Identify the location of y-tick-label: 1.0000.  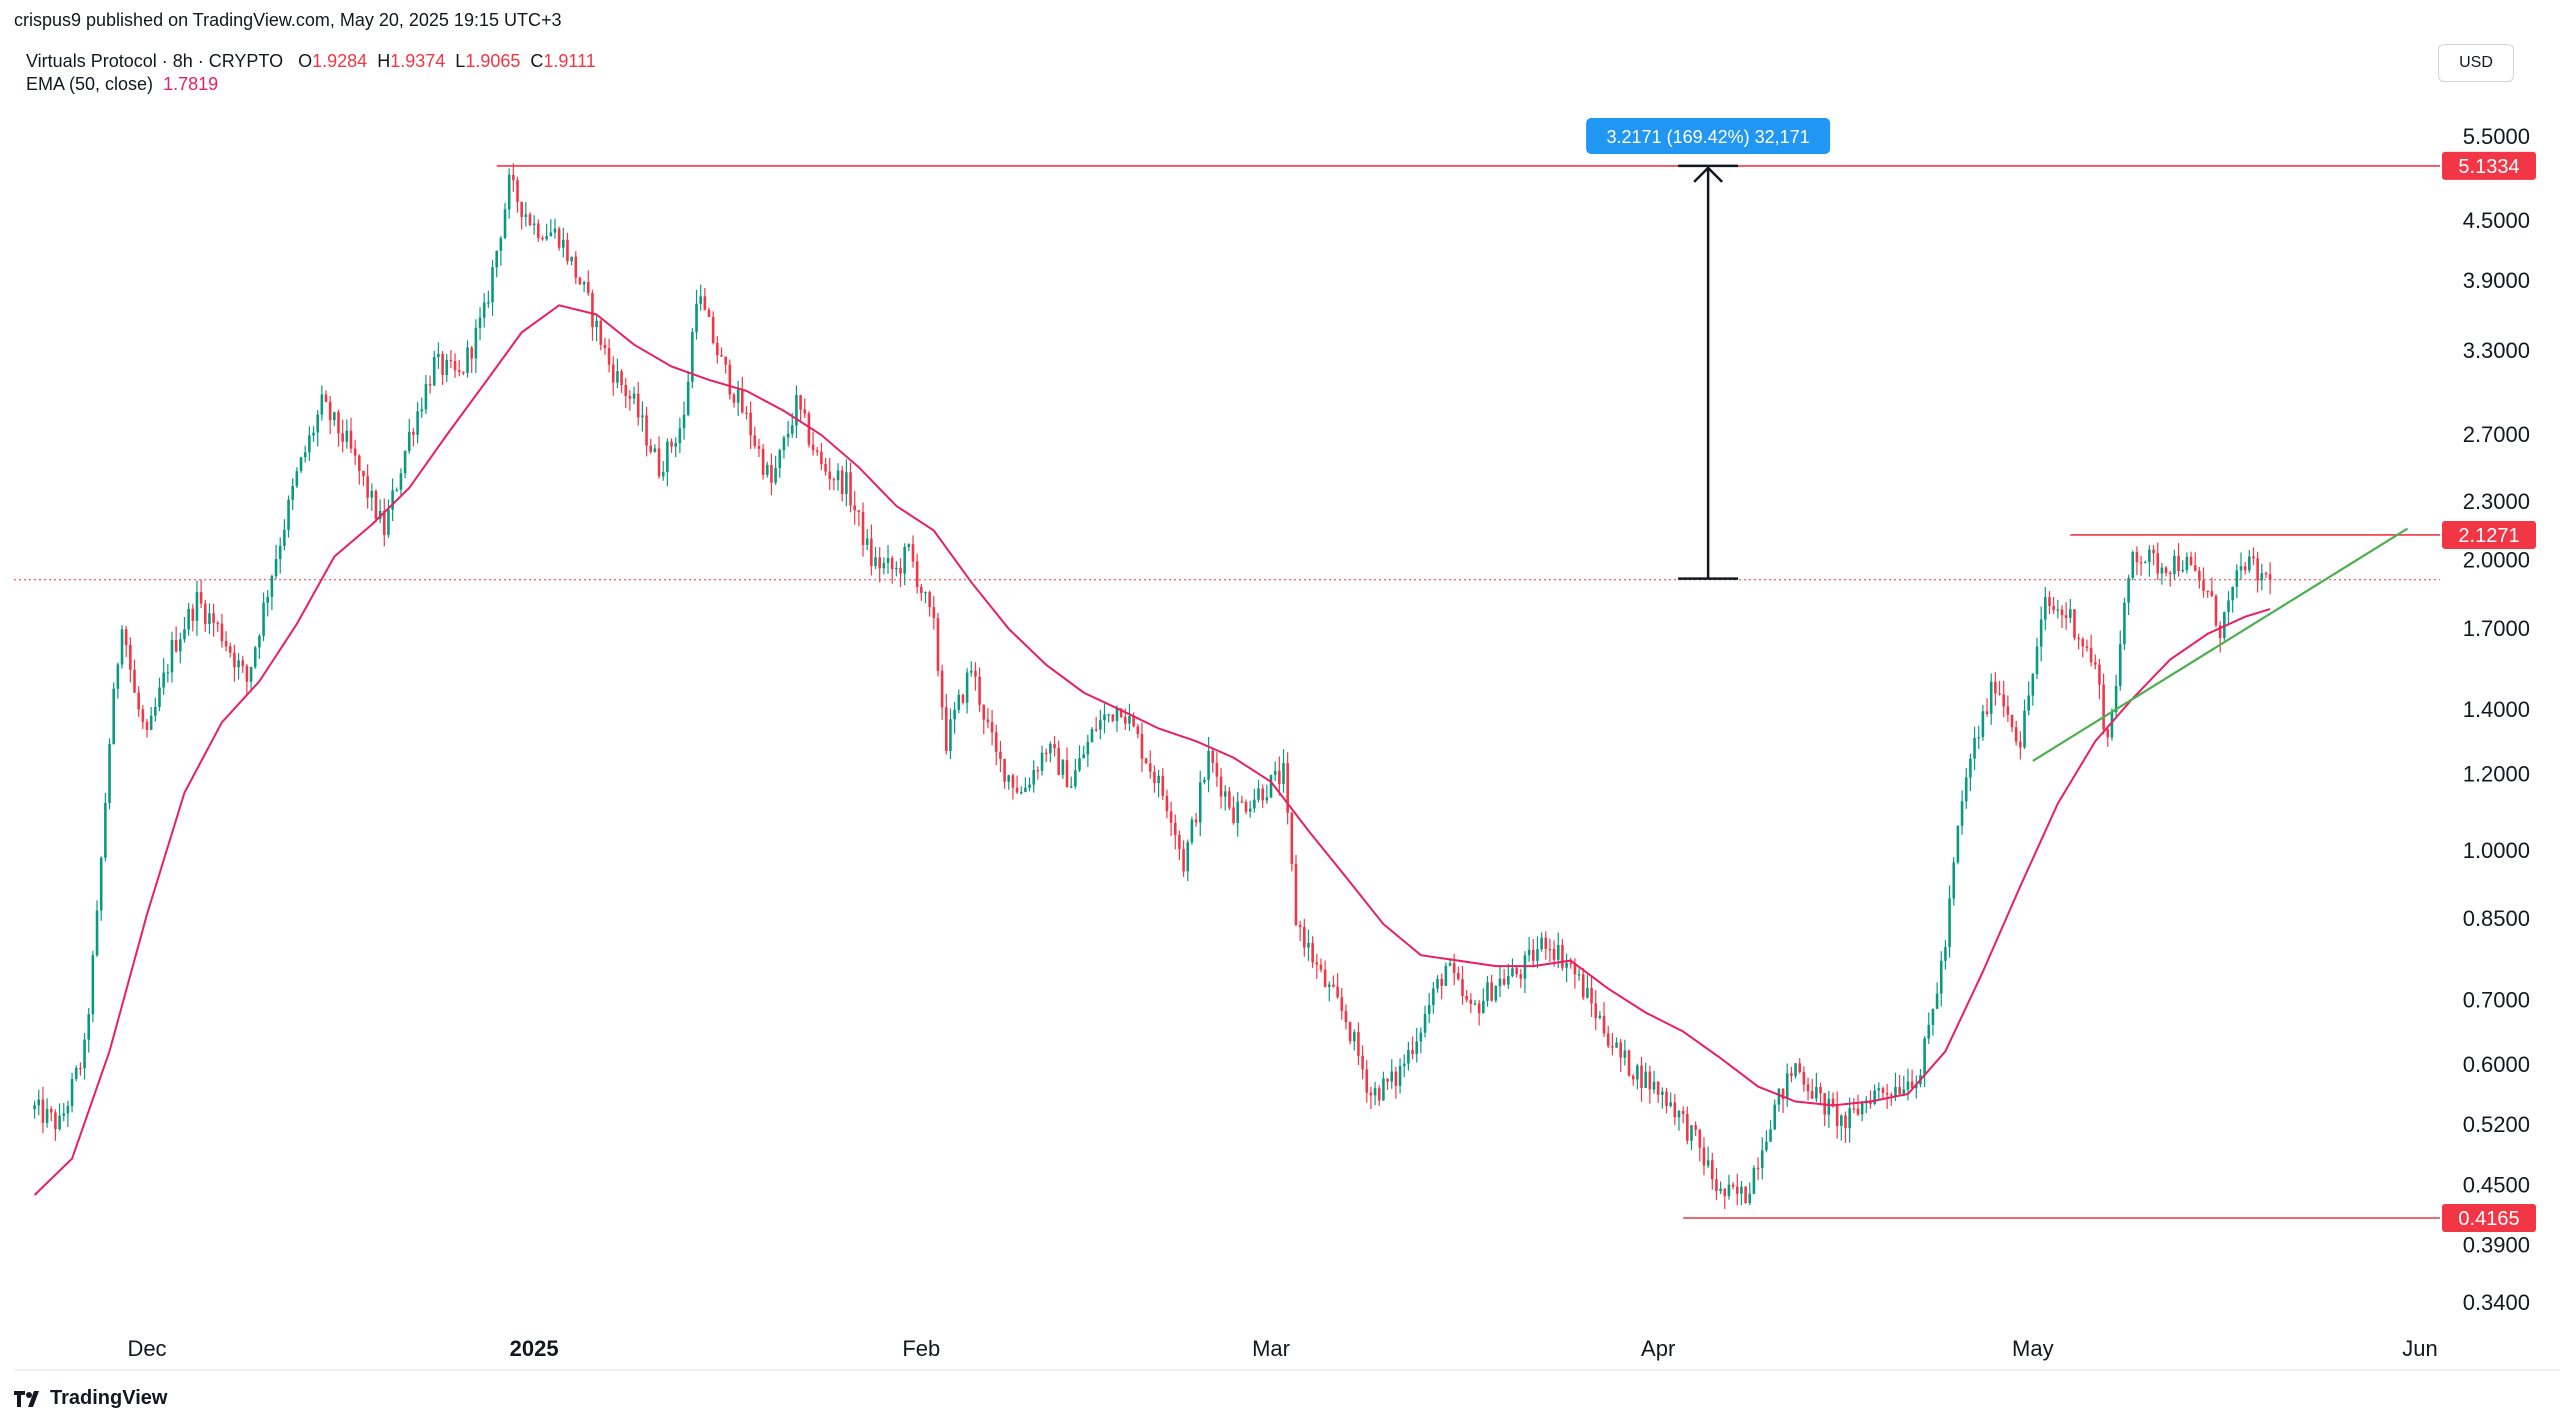
(2496, 850).